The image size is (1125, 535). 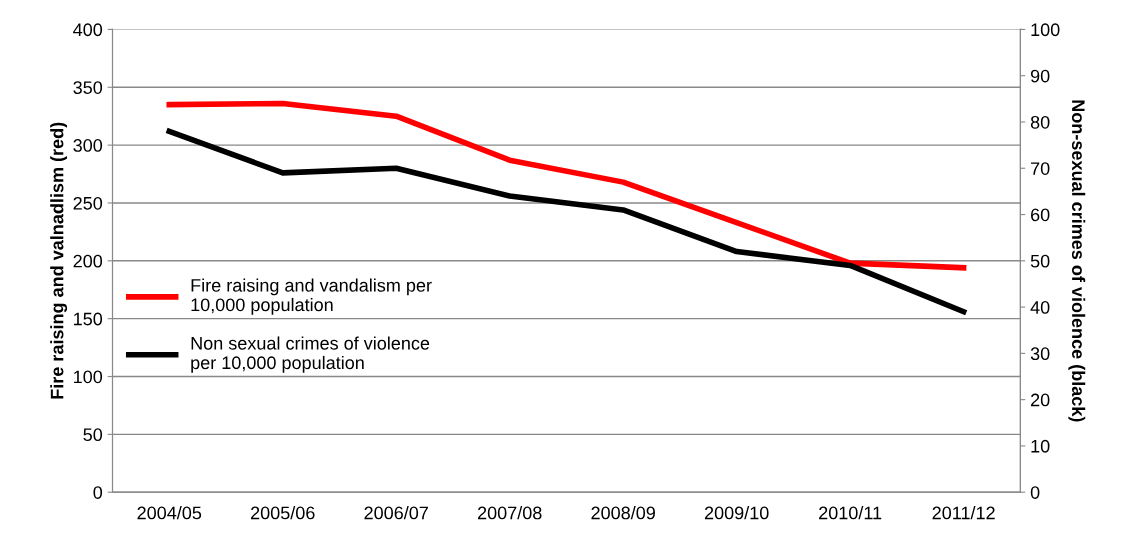 I want to click on y2-tick-label: 100, so click(x=1045, y=30).